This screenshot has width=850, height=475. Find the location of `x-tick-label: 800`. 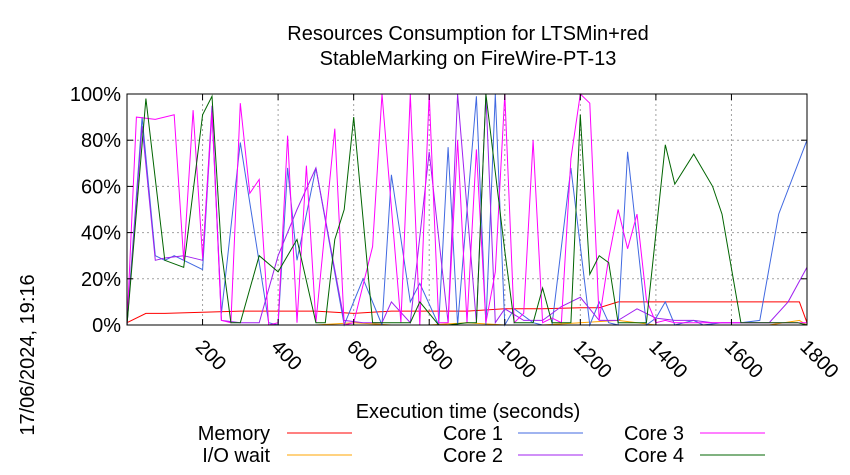

x-tick-label: 800 is located at coordinates (437, 355).